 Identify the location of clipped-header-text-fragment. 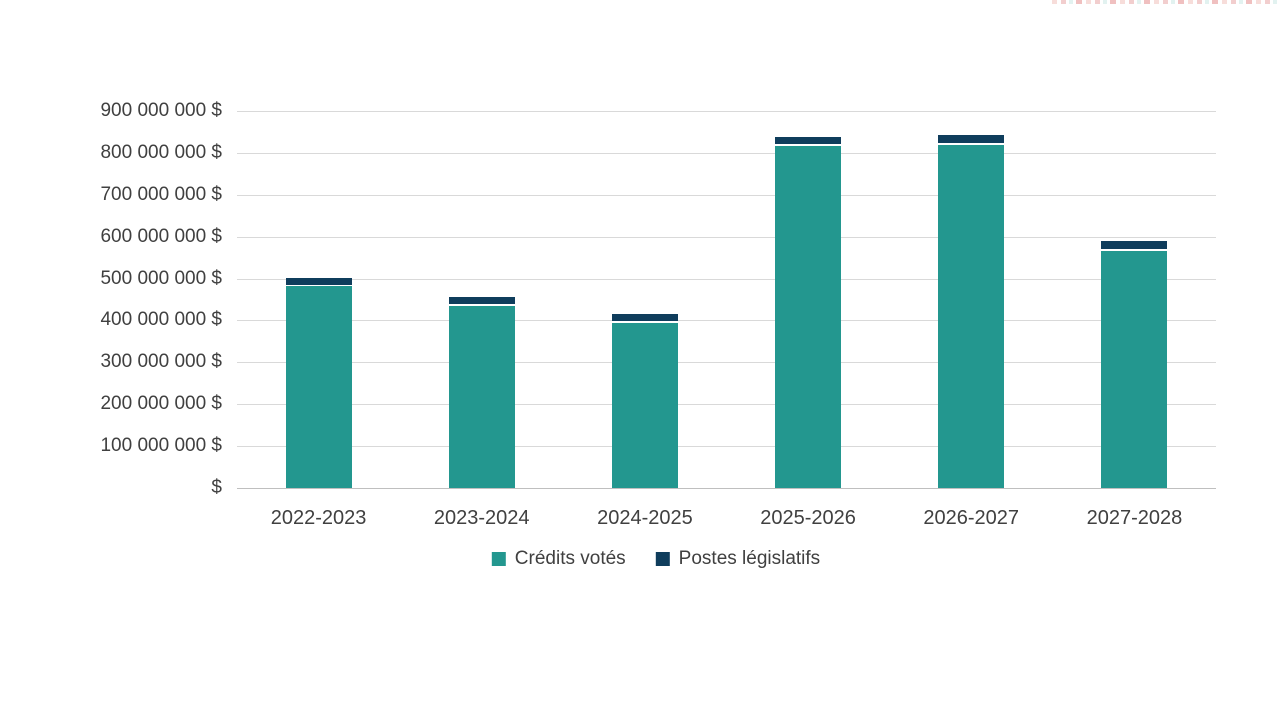
(1166, 2).